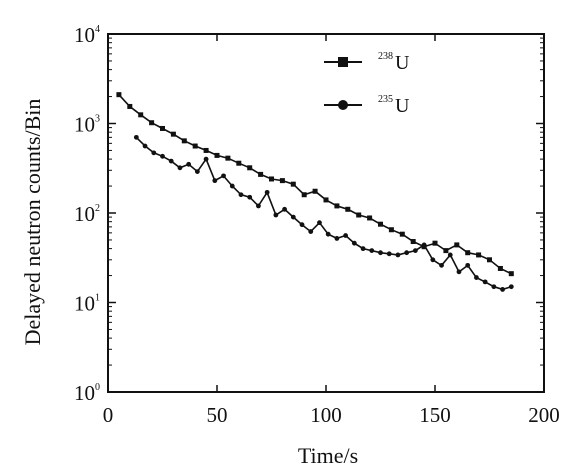  I want to click on y-tick-label: 10², so click(87, 214).